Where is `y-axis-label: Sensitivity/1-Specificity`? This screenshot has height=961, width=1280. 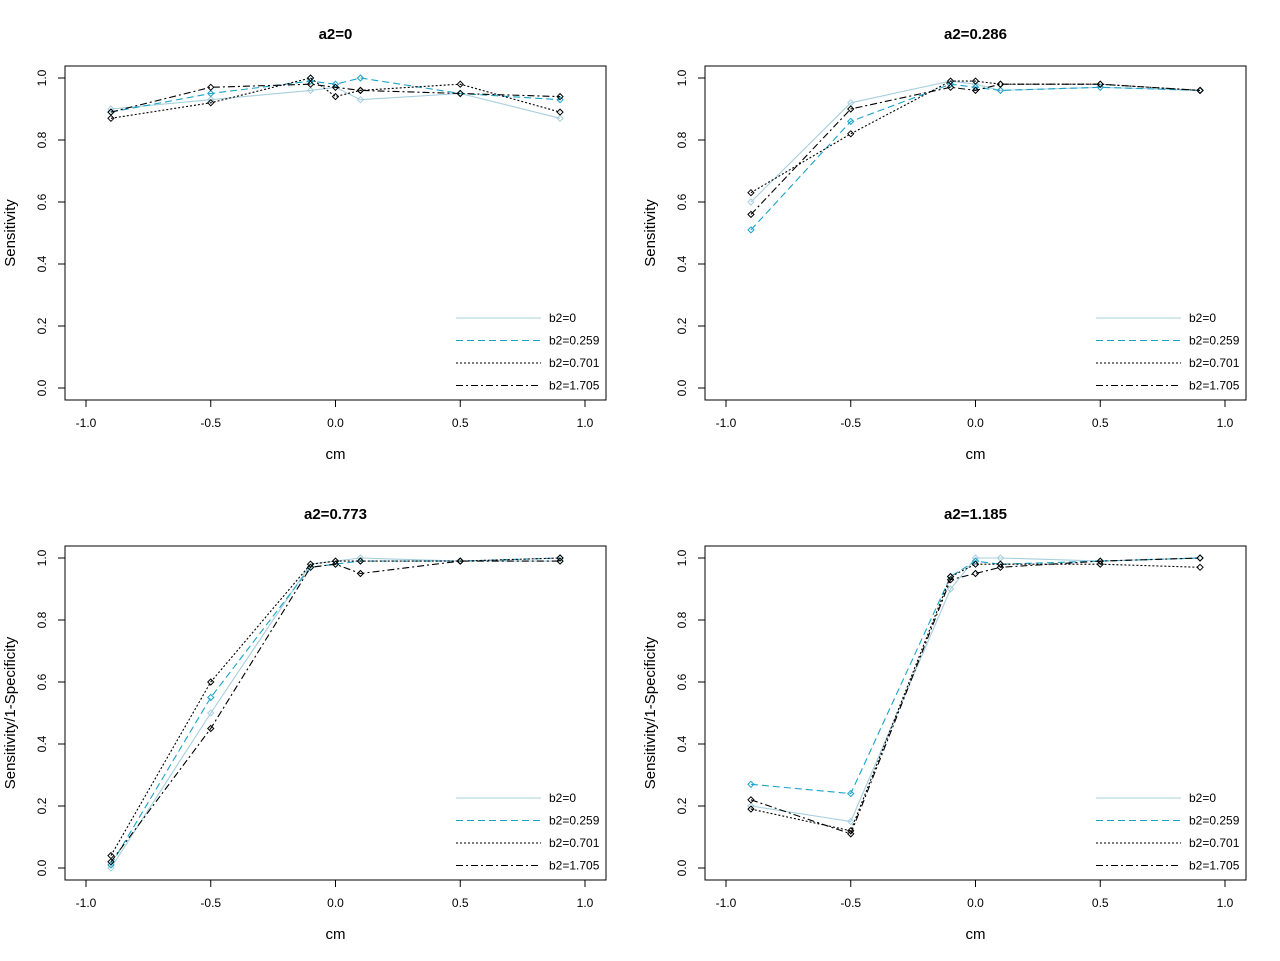 y-axis-label: Sensitivity/1-Specificity is located at coordinates (10, 712).